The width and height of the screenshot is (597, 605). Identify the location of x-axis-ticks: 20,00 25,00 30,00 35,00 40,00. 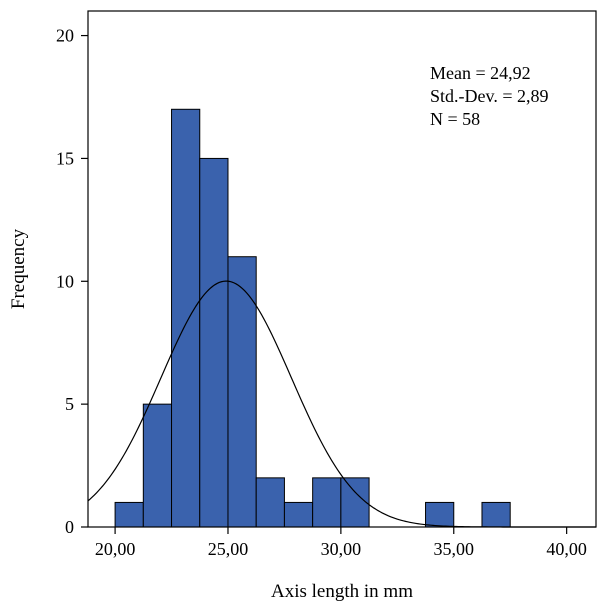
(341, 543).